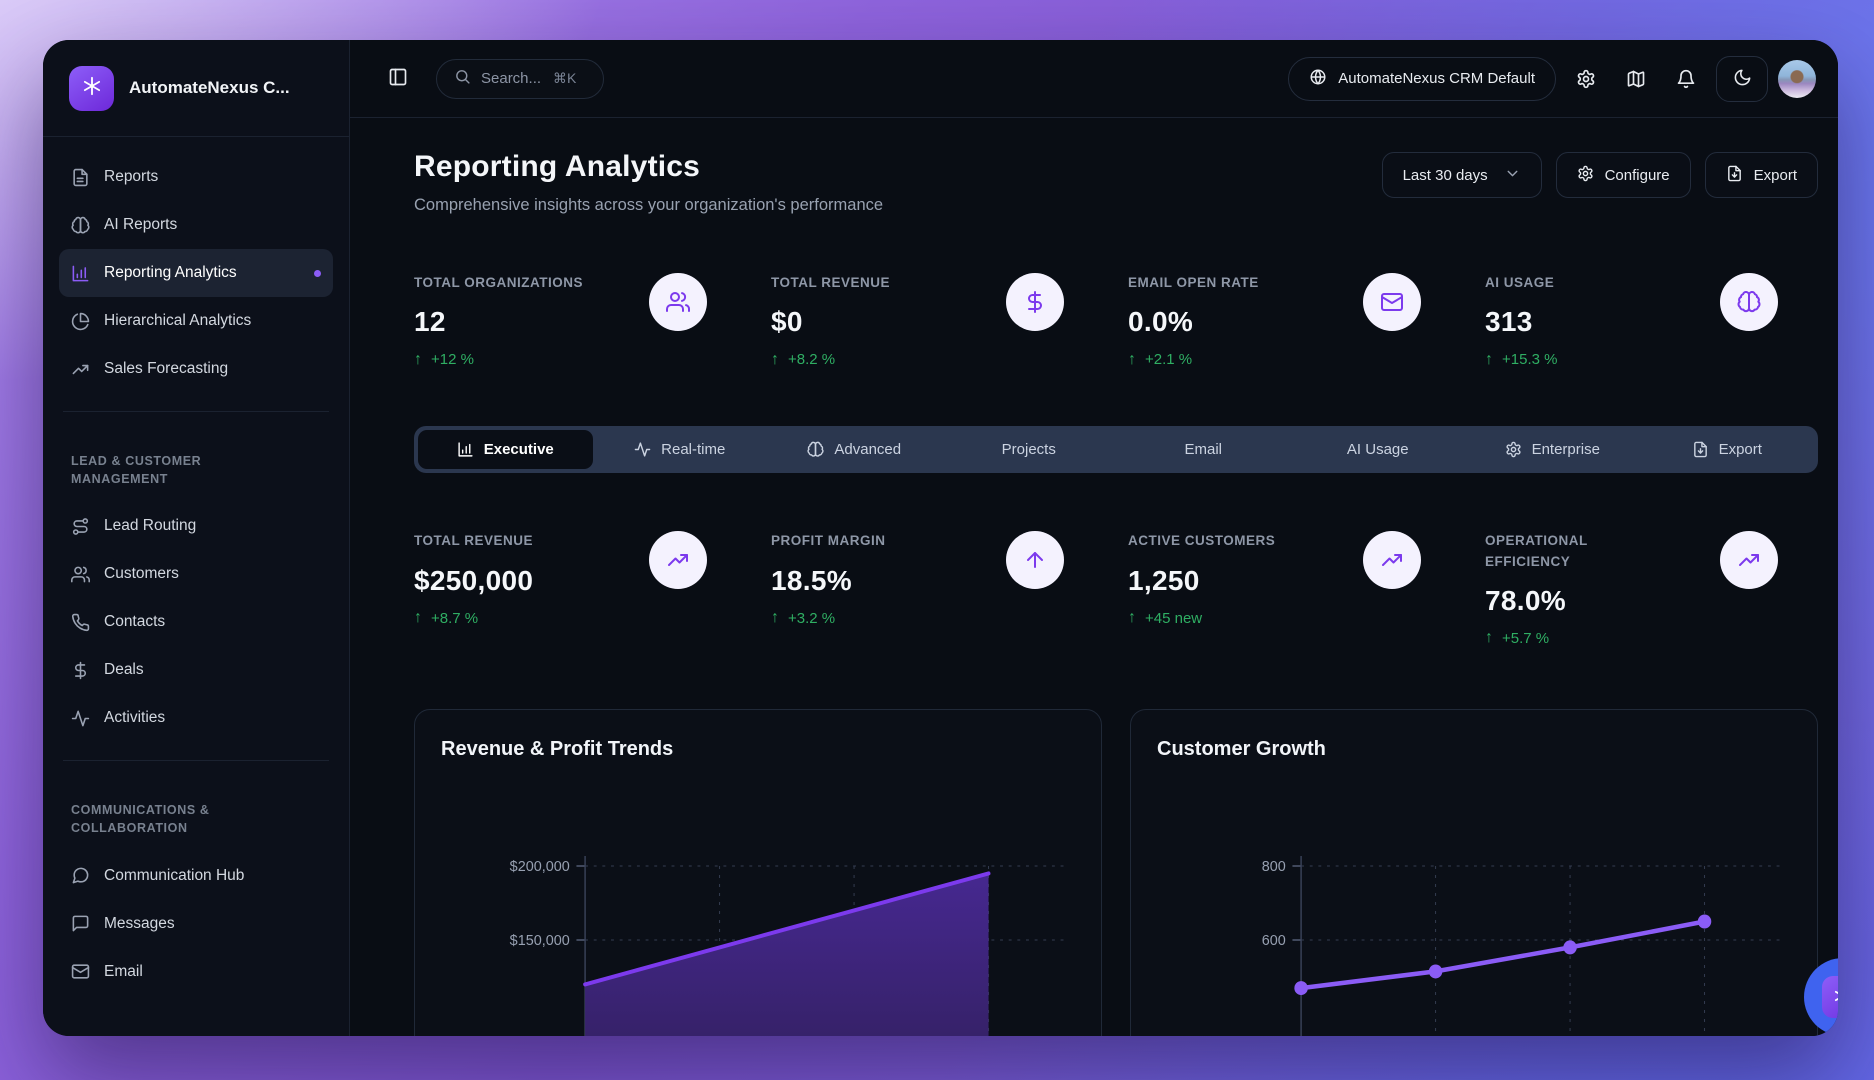  I want to click on customer-growth-chart: 800 600, so click(1521, 945).